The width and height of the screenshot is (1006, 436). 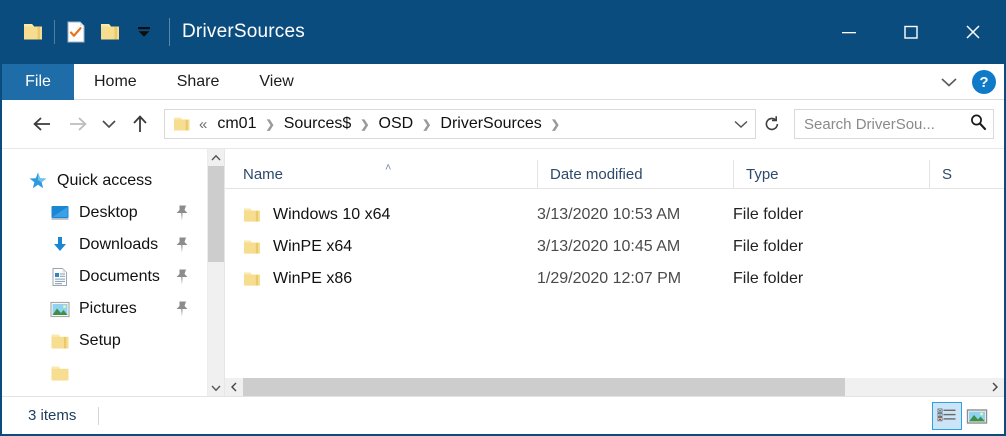 I want to click on sidebar-item-label: Setup, so click(x=100, y=340).